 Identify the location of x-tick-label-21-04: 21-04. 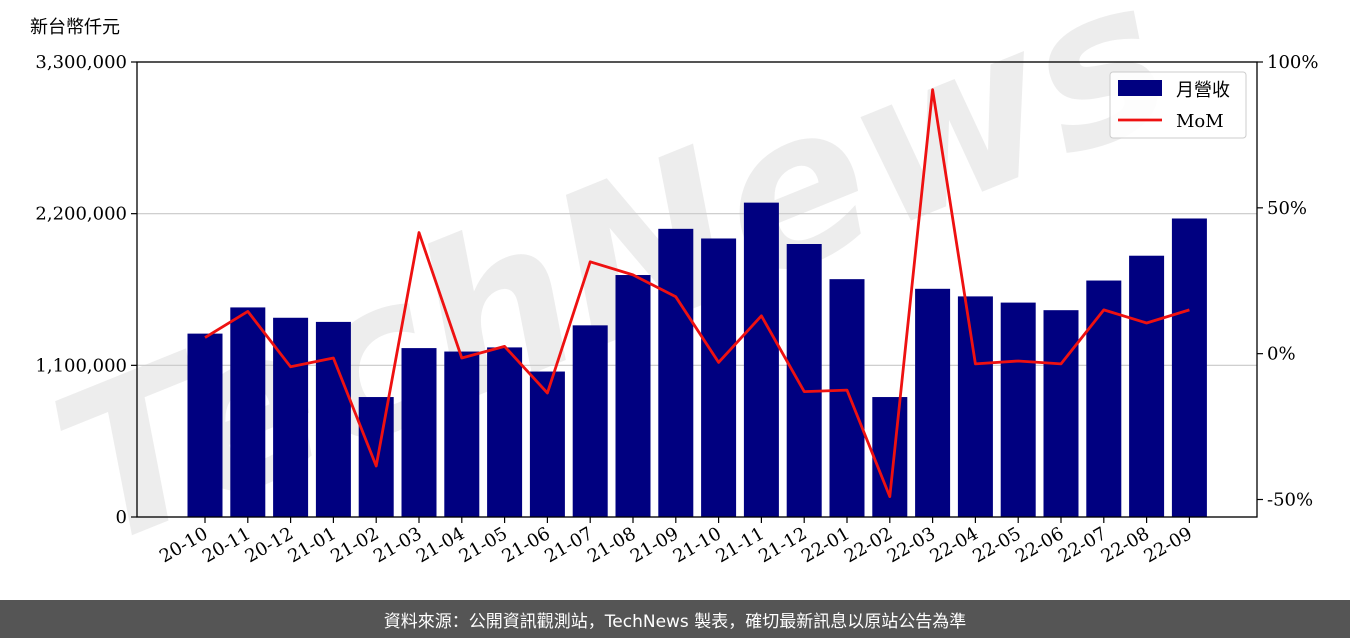
(440, 545).